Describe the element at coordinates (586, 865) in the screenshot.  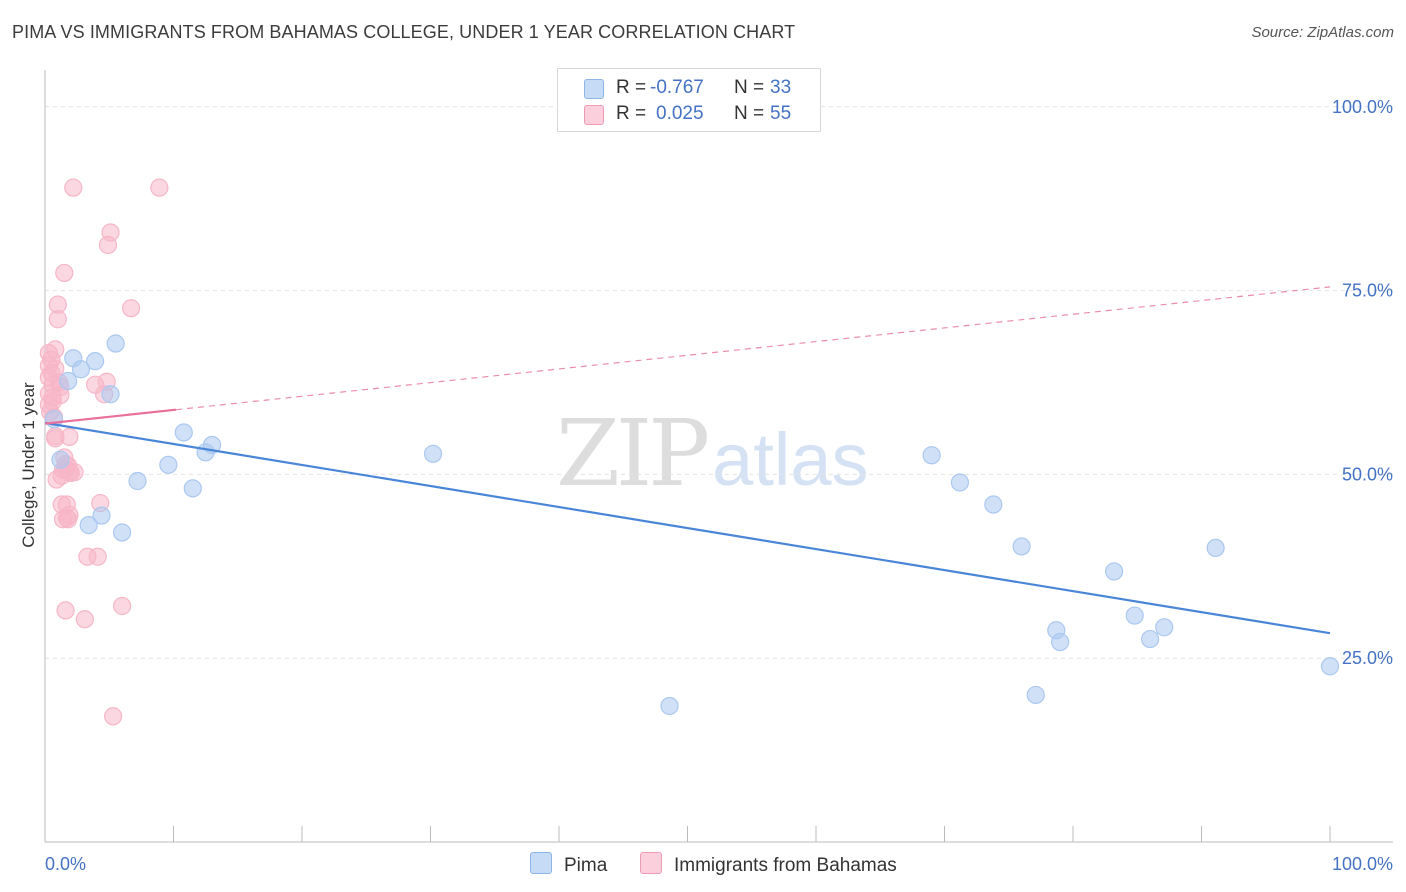
I see `bottom-legend-label-pima: Pima` at that location.